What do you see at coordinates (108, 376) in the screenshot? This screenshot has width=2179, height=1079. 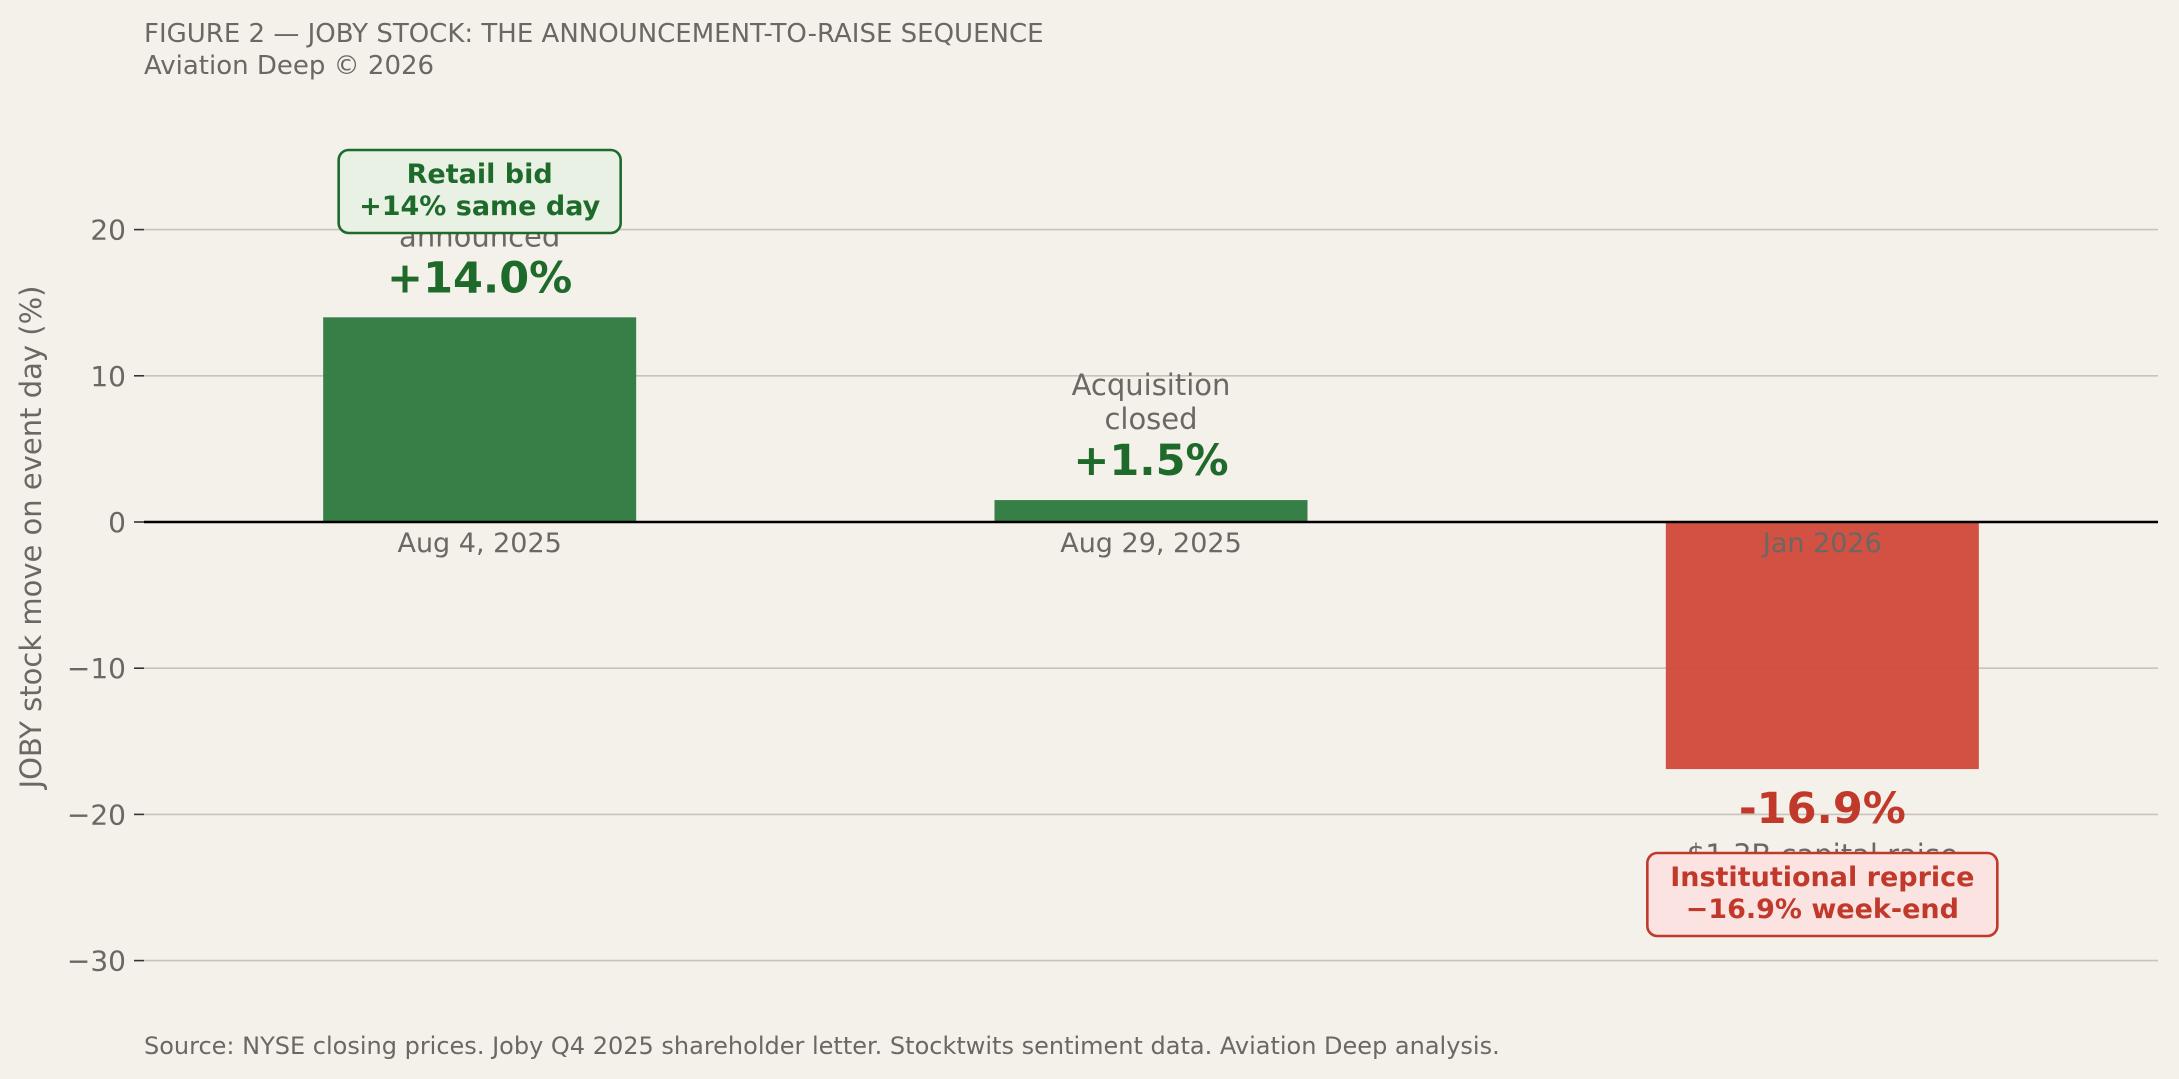 I see `y-tick-label: 10` at bounding box center [108, 376].